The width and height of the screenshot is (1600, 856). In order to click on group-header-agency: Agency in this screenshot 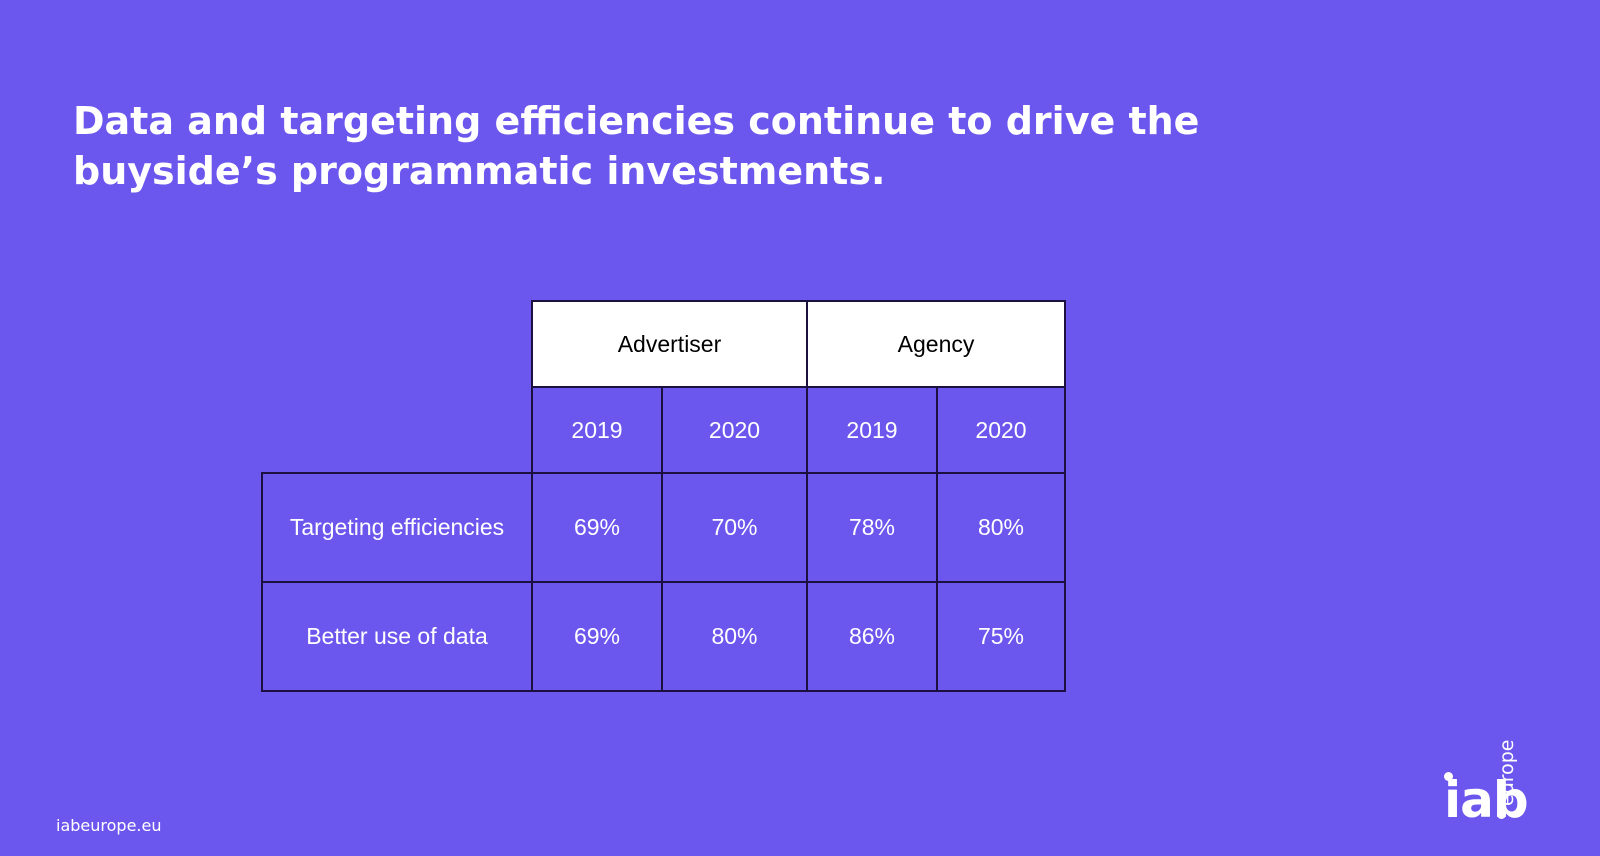, I will do `click(936, 344)`.